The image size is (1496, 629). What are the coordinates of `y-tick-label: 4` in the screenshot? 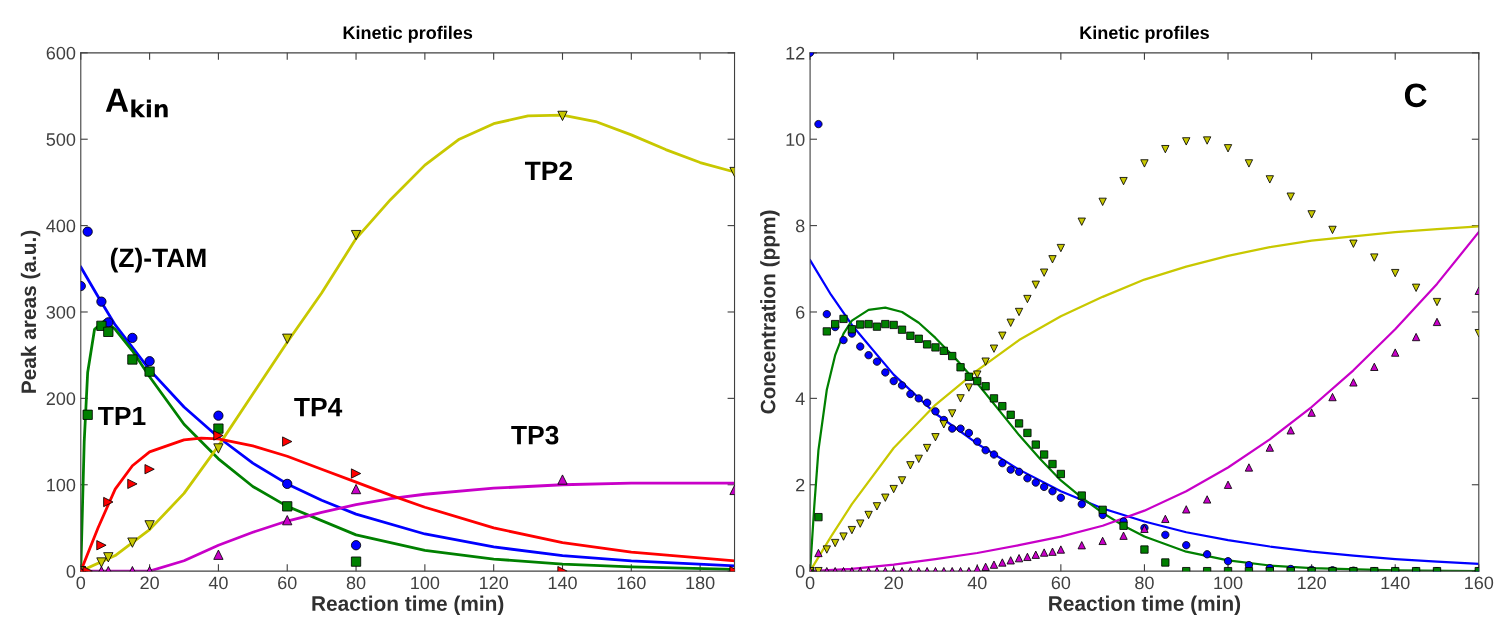 It's located at (800, 398).